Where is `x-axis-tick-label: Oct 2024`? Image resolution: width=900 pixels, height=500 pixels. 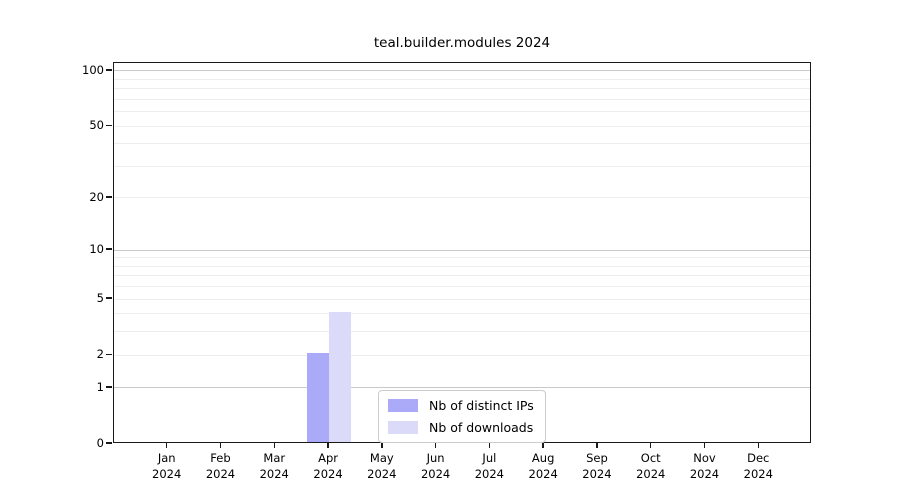
x-axis-tick-label: Oct 2024 is located at coordinates (651, 466).